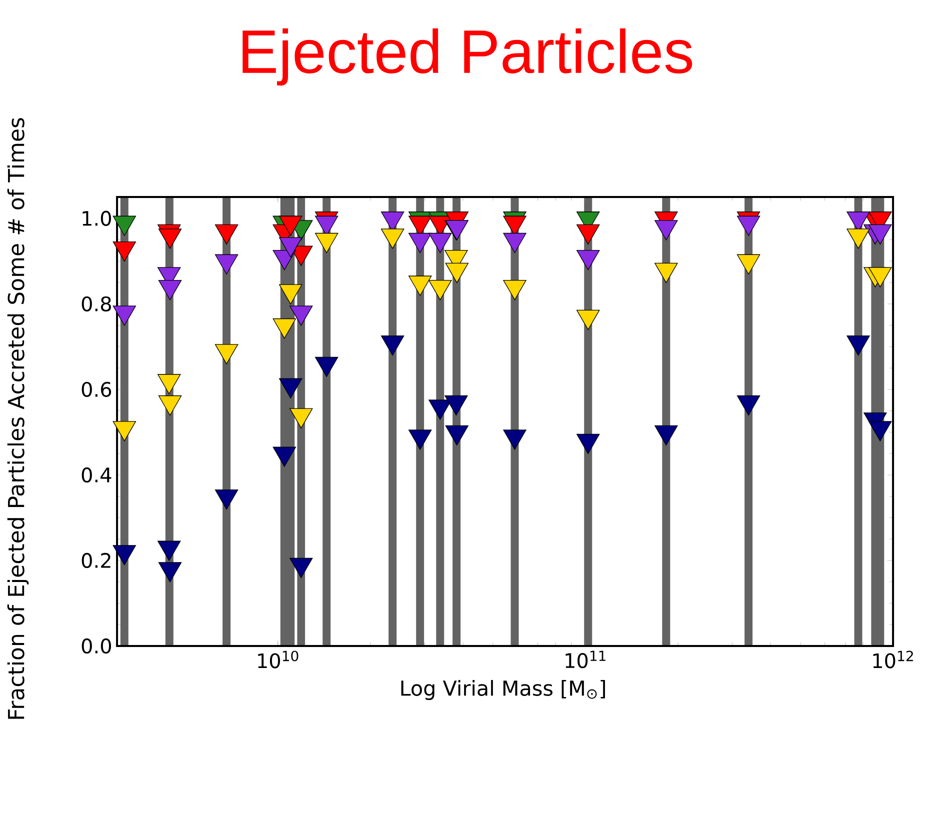  Describe the element at coordinates (96, 560) in the screenshot. I see `y-tick-label: 0.2` at that location.